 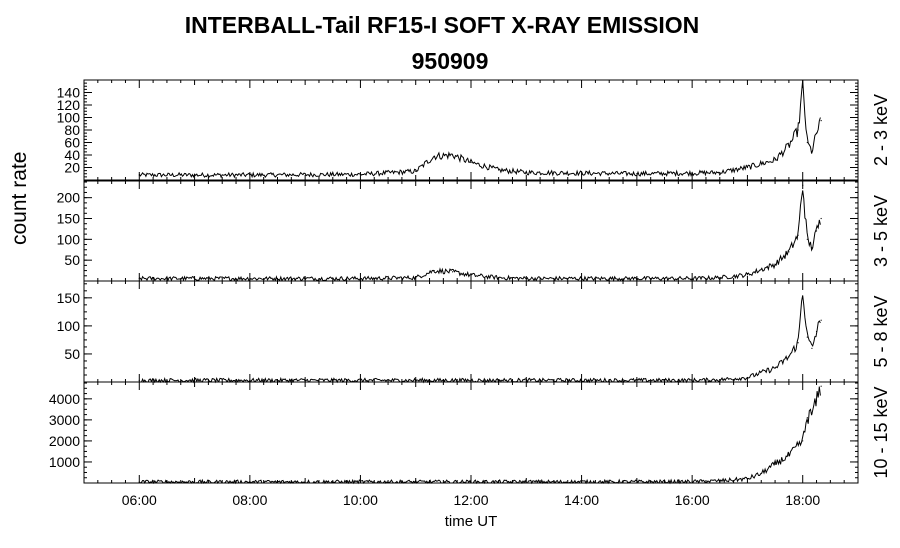 I want to click on series-label: 10 - 15 keV, so click(x=881, y=432).